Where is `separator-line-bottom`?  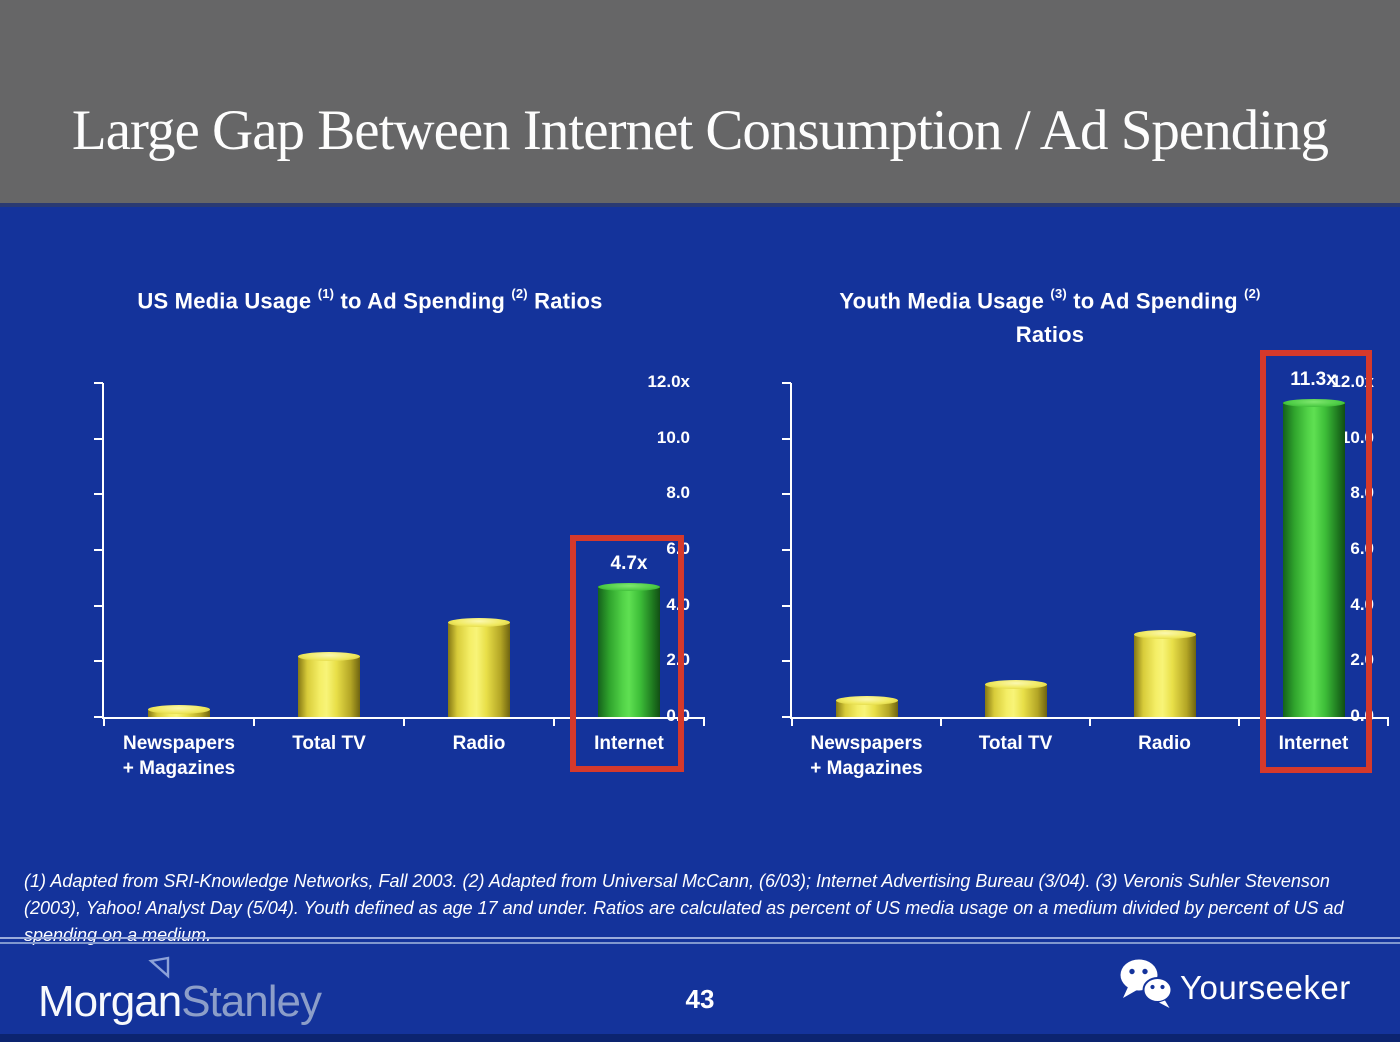
separator-line-bottom is located at coordinates (700, 943).